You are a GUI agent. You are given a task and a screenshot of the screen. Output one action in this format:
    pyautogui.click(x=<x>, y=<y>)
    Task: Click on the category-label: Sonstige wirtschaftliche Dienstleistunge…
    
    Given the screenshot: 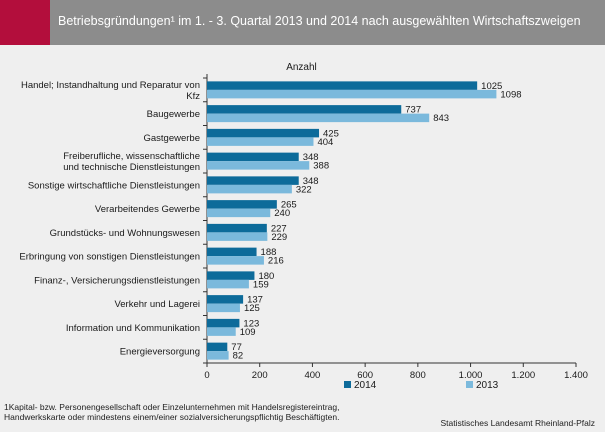 What is the action you would take?
    pyautogui.click(x=114, y=185)
    